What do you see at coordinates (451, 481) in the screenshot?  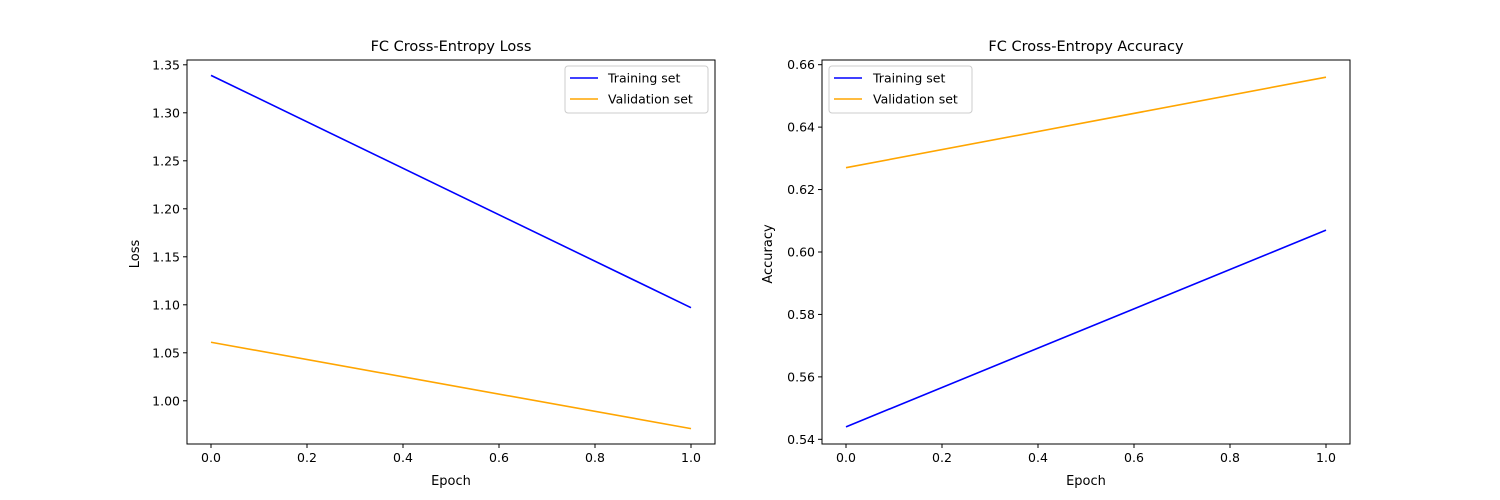 I see `loss-x-axis-label: Epoch` at bounding box center [451, 481].